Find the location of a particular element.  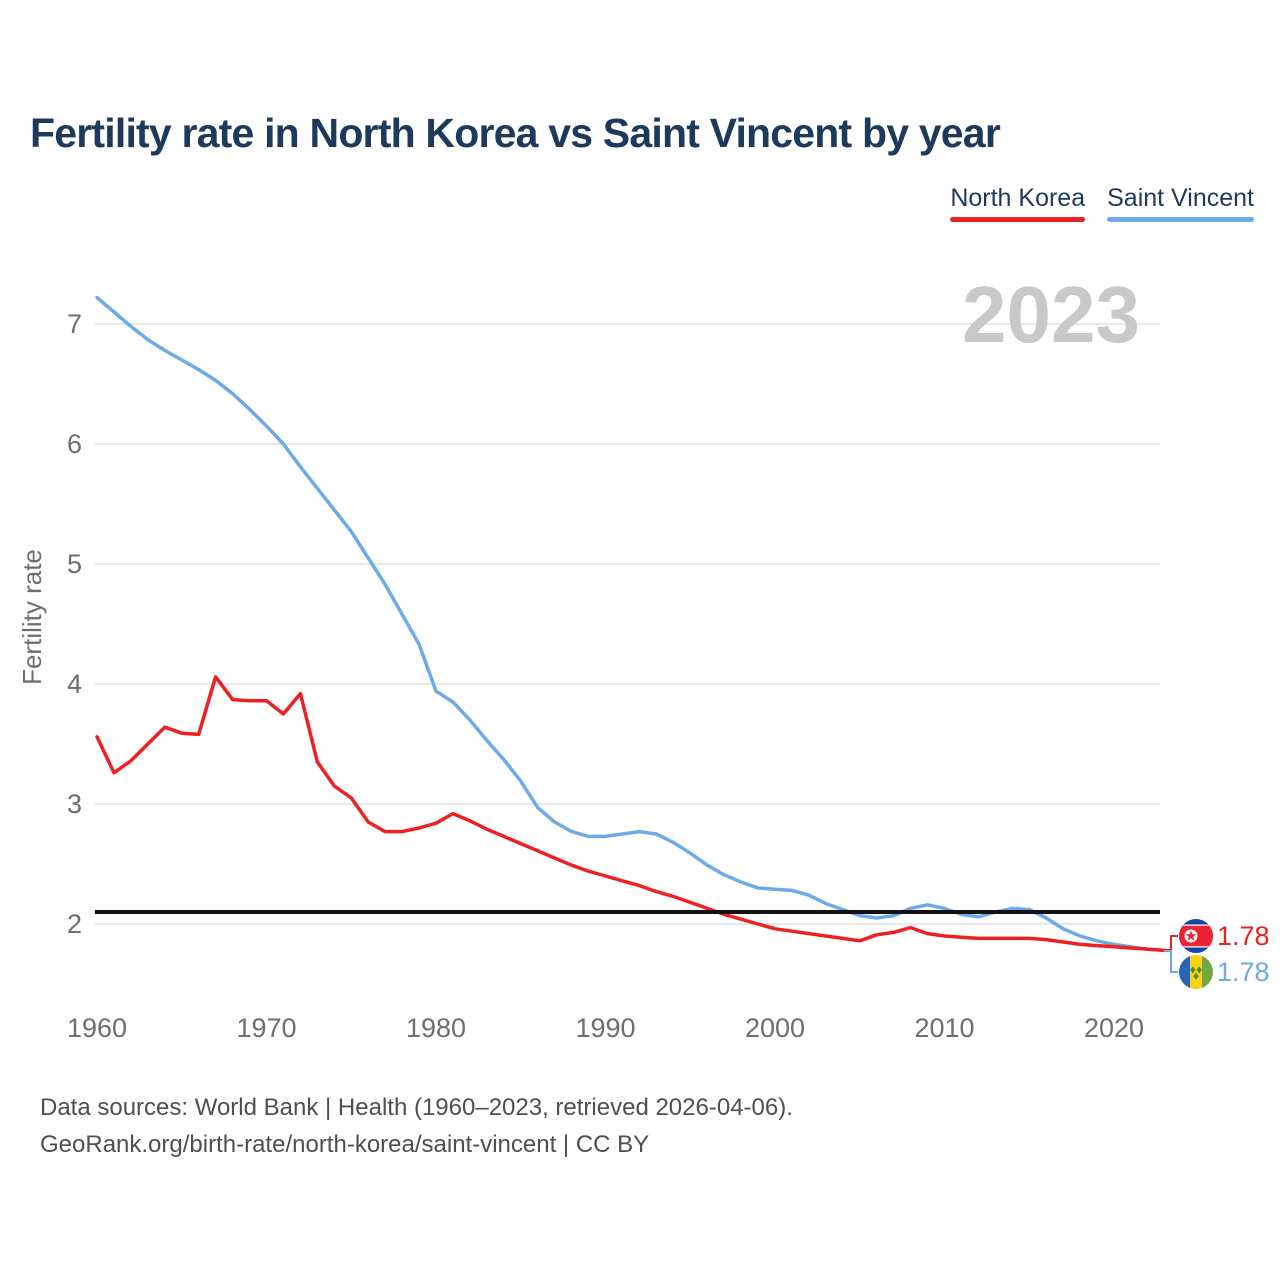

x-tick-label-1960: 1960 is located at coordinates (97, 1028).